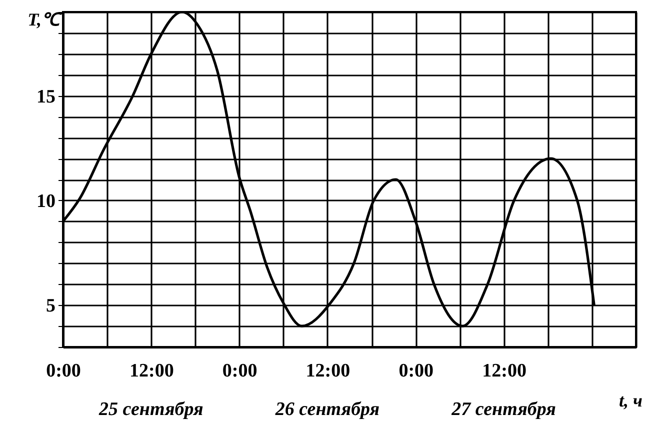  I want to click on text: 27 сентября, so click(503, 409).